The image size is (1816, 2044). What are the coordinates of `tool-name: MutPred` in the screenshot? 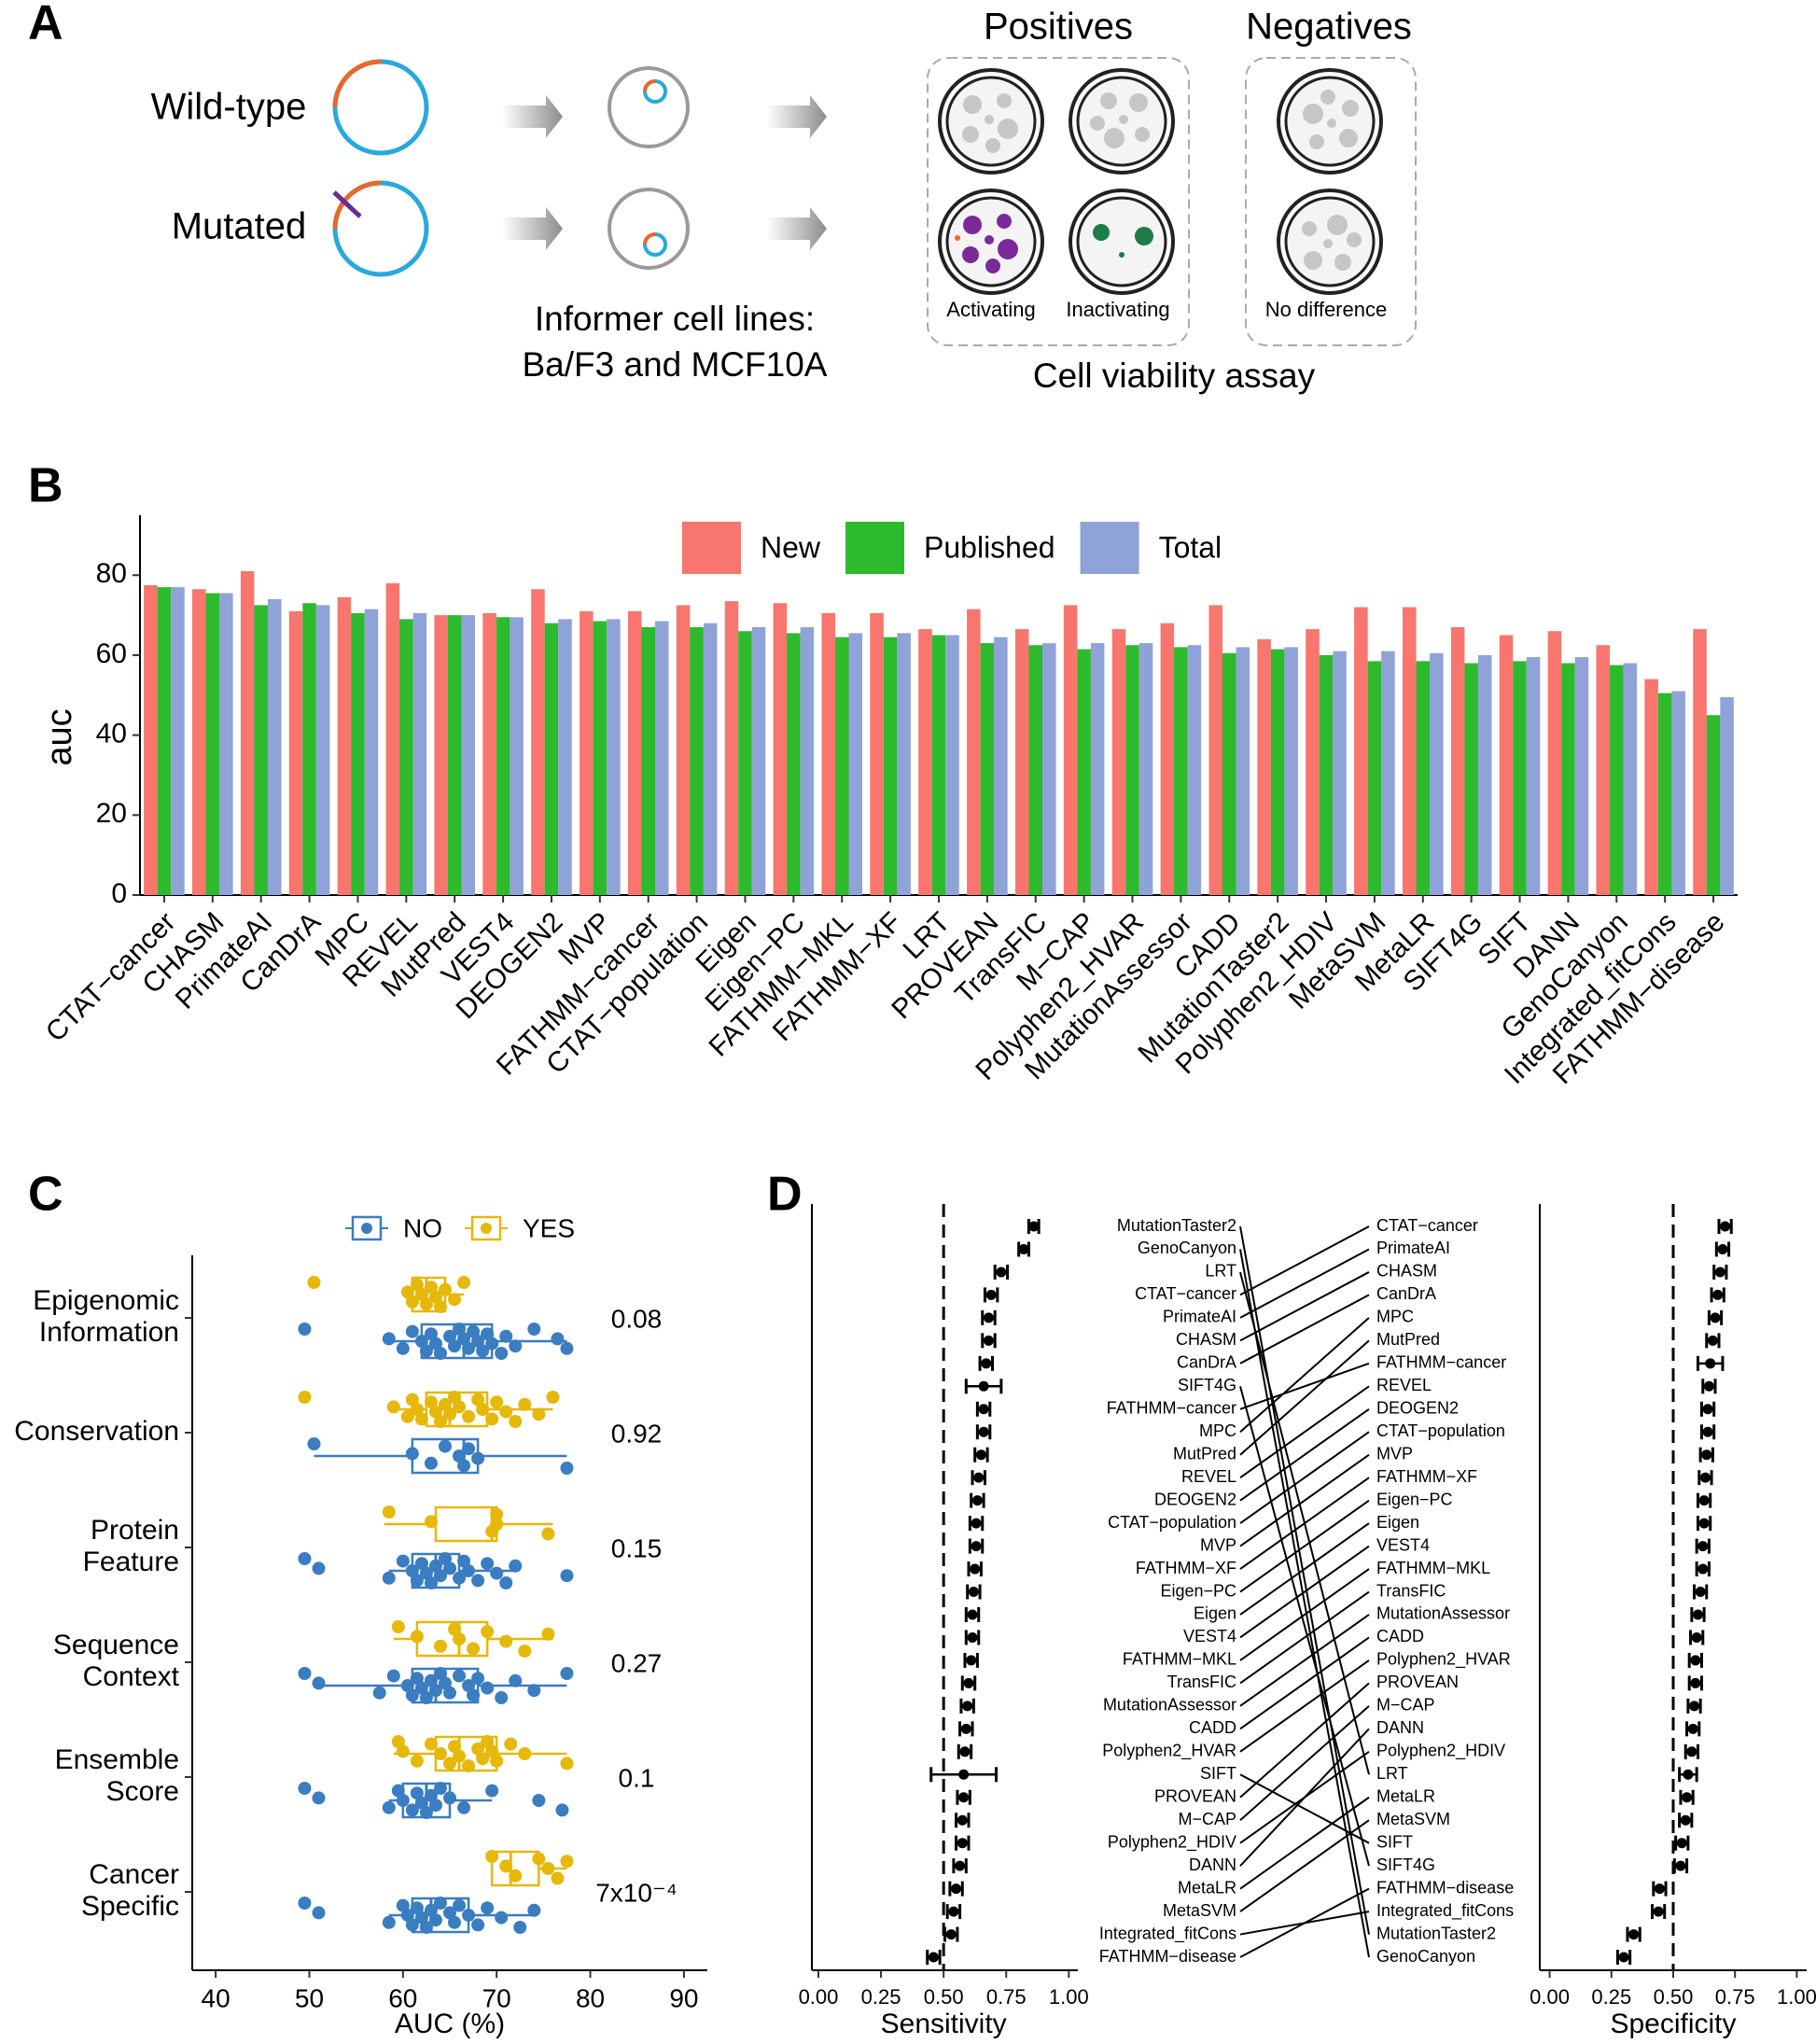 It's located at (1204, 1453).